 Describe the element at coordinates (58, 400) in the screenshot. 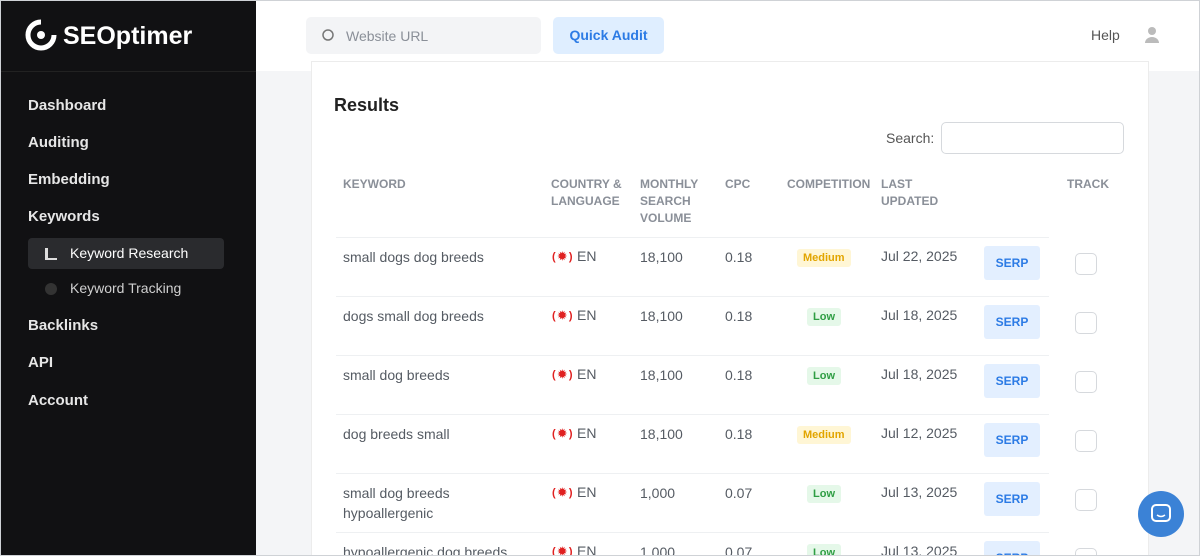

I see `nav-item: Account` at that location.